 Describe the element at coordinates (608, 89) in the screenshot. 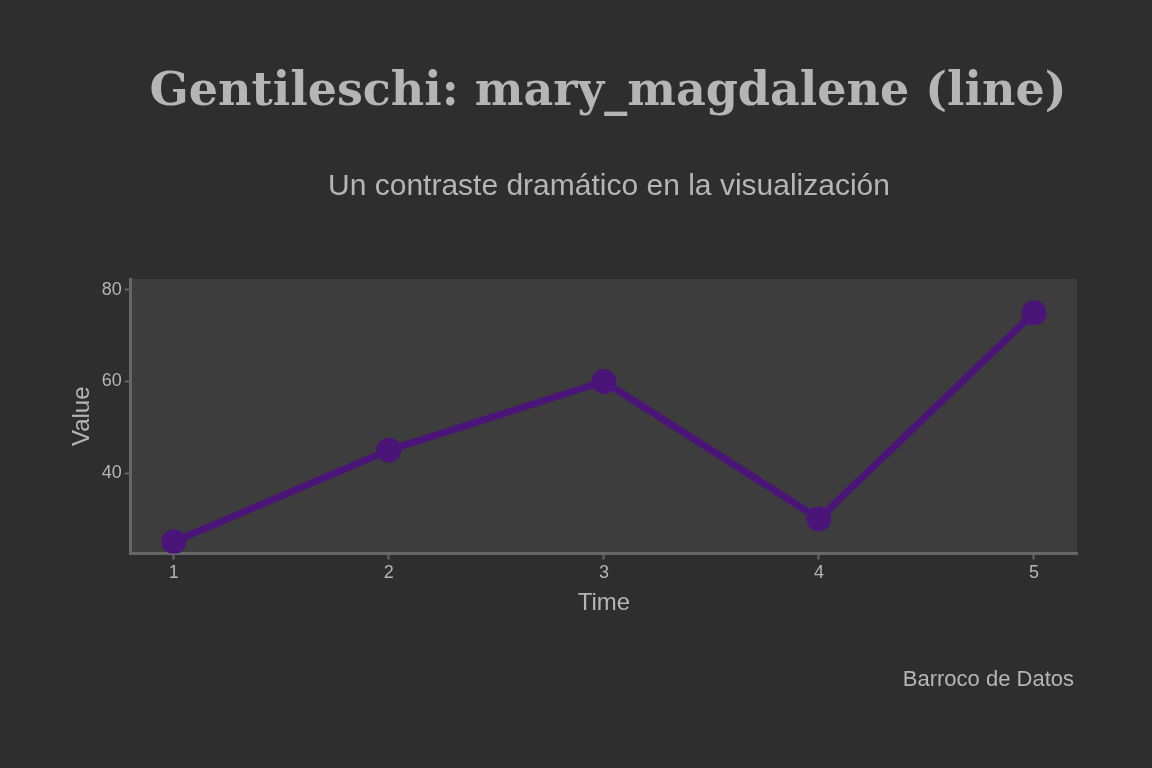

I see `chart-title: Gentileschi: mary_magdalene (line)` at that location.